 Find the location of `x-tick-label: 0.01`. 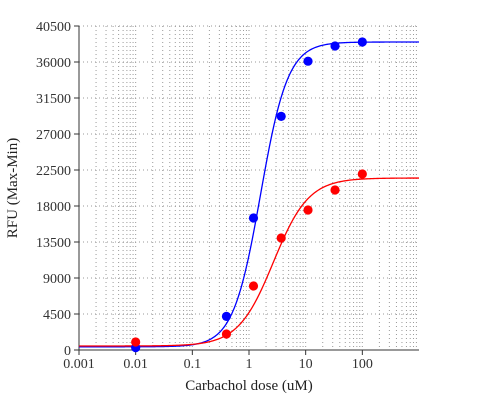

x-tick-label: 0.01 is located at coordinates (135, 364).